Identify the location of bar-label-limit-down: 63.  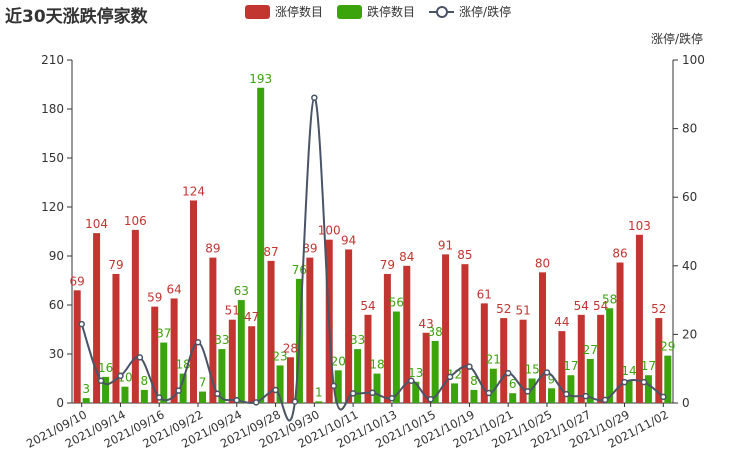
(241, 291).